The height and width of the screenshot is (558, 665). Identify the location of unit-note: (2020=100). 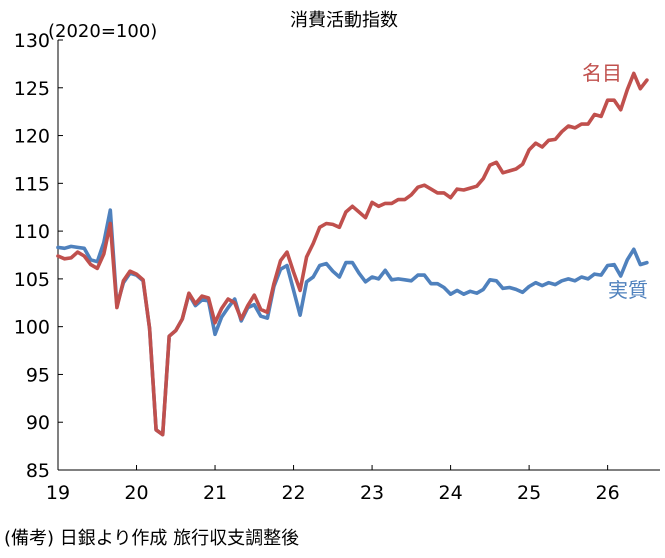
(102, 31).